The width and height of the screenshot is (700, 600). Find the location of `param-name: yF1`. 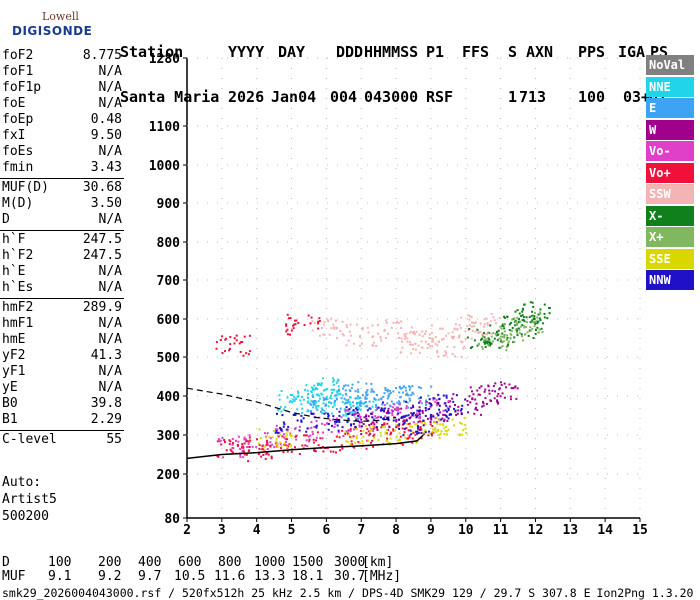

param-name: yF1 is located at coordinates (14, 371).